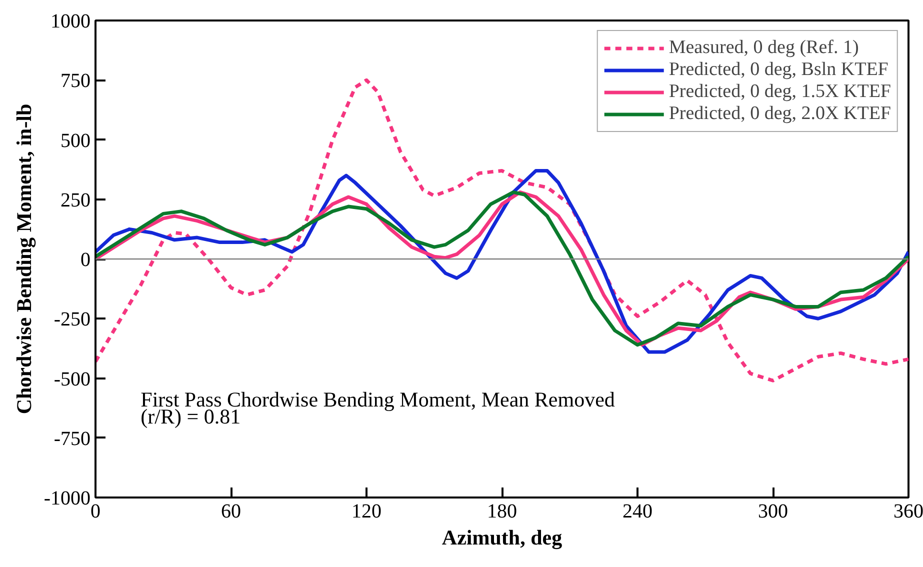 The image size is (923, 567). Describe the element at coordinates (367, 511) in the screenshot. I see `x-tick-label: 120` at that location.